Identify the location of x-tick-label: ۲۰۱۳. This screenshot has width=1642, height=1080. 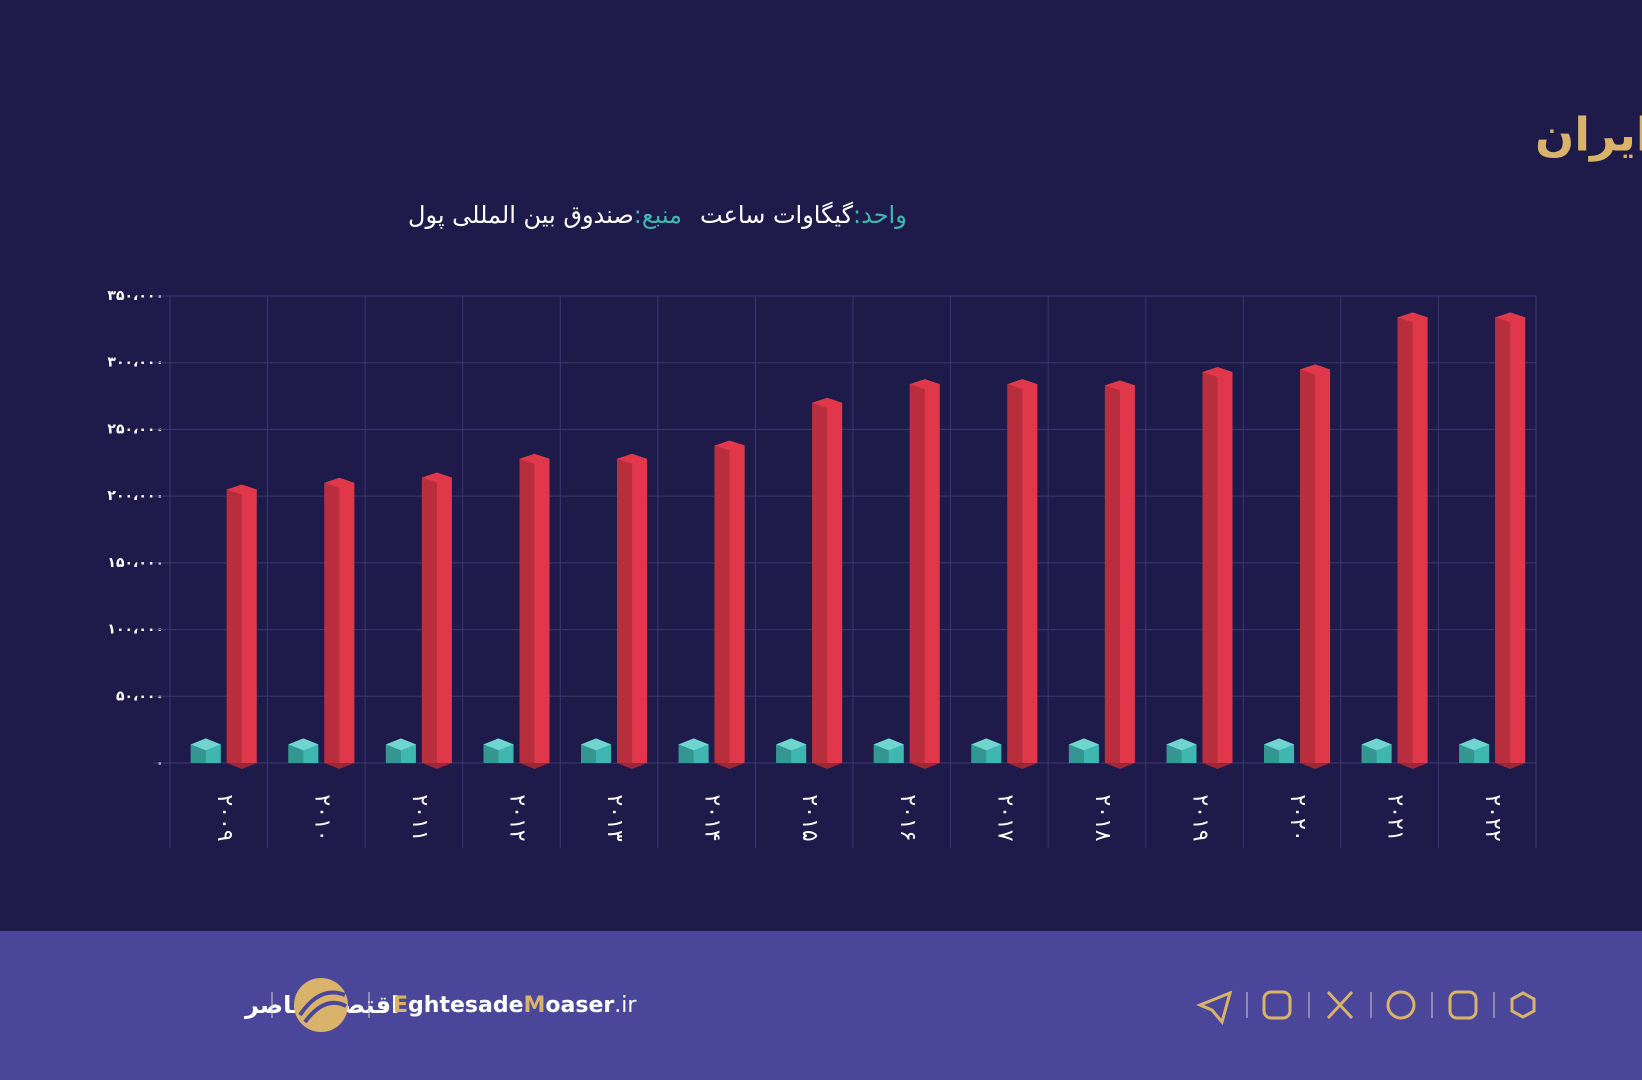
(614, 817).